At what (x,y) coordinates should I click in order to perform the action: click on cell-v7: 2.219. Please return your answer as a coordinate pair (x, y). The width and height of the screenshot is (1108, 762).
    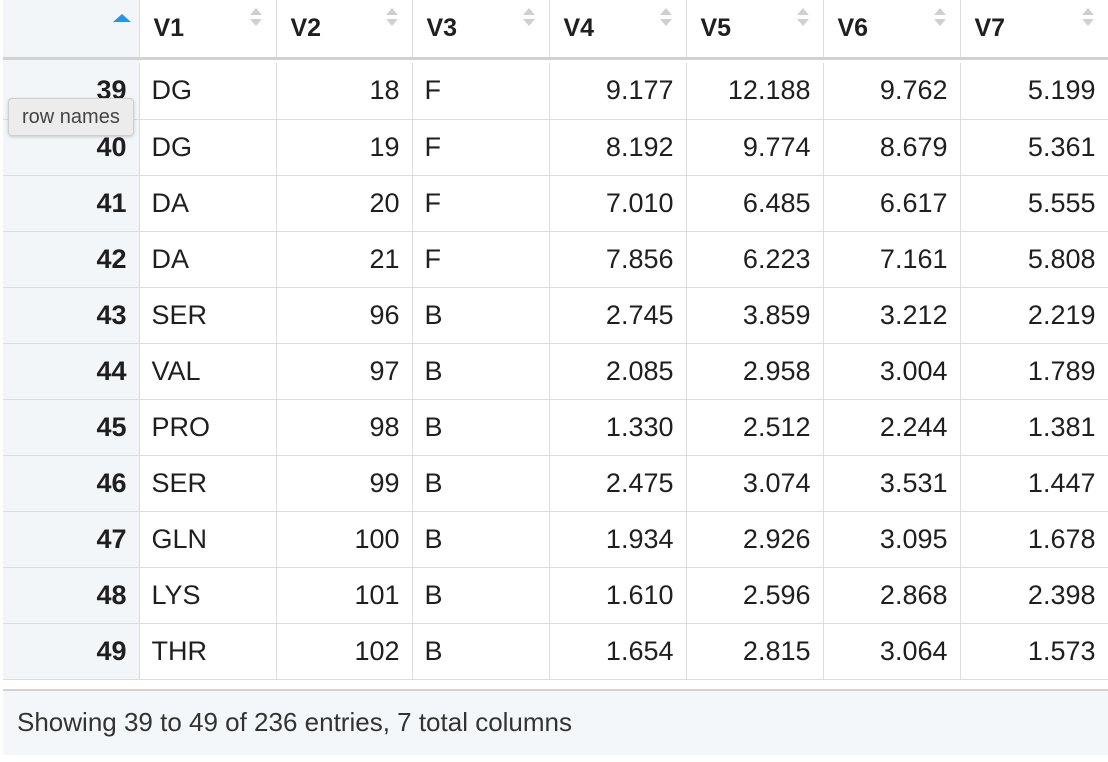
    Looking at the image, I should click on (1034, 315).